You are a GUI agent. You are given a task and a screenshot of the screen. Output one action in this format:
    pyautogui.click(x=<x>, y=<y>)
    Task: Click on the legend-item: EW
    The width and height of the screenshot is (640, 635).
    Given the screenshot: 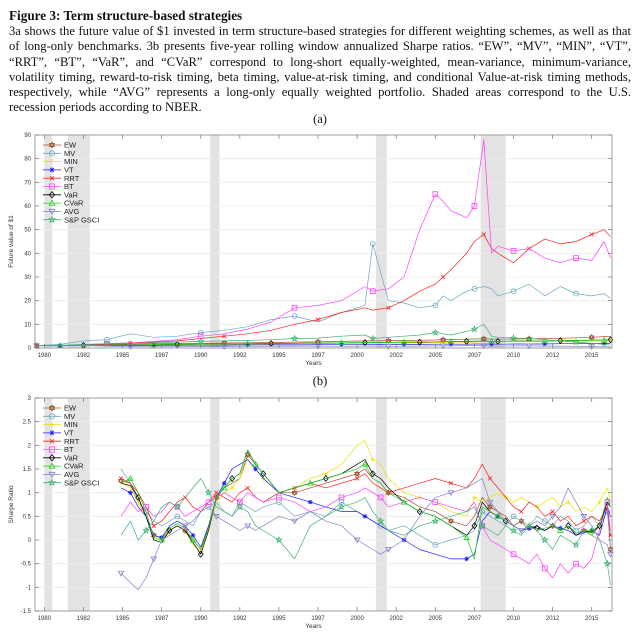 What is the action you would take?
    pyautogui.click(x=60, y=408)
    